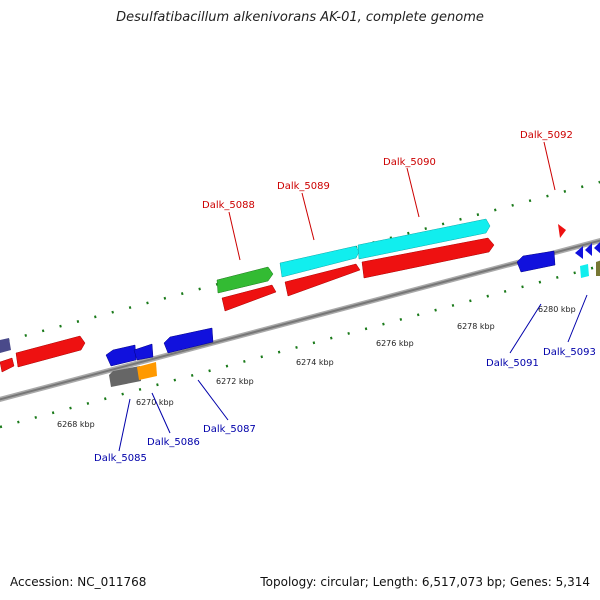 The width and height of the screenshot is (600, 600). What do you see at coordinates (303, 186) in the screenshot?
I see `gene-label-dalk-5089: Dalk_5089` at bounding box center [303, 186].